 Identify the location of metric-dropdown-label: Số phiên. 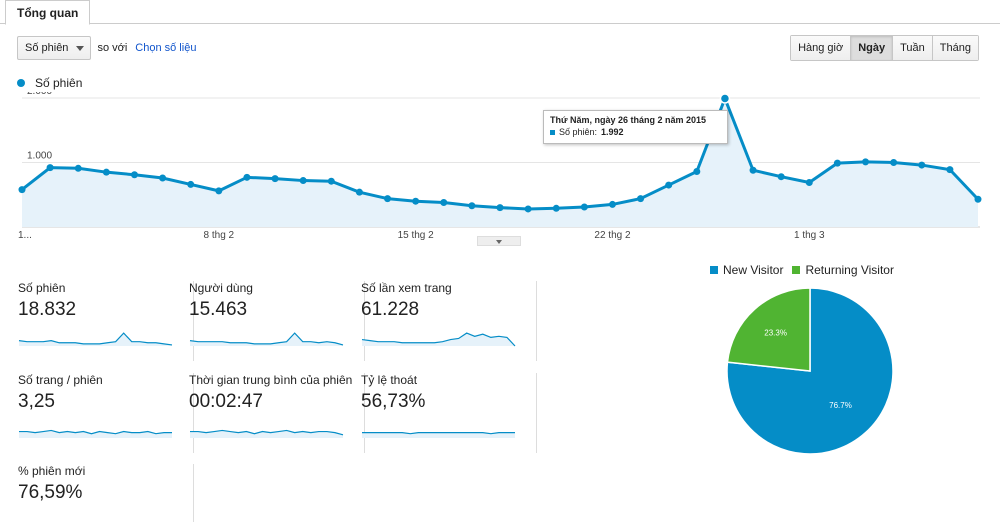
(47, 48).